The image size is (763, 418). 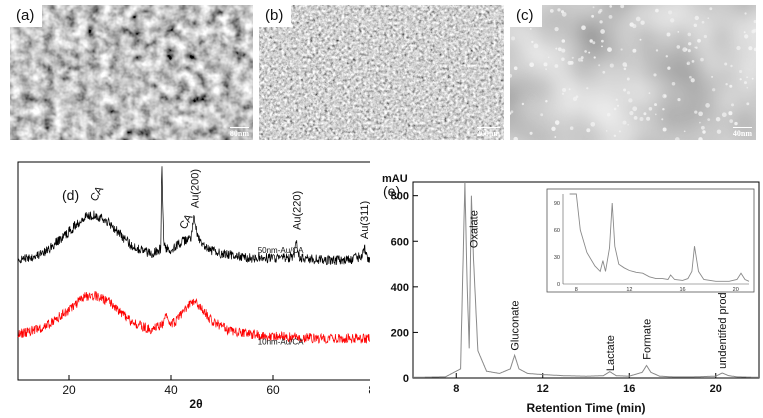 I want to click on xrd-x-tick-label: 80, so click(x=369, y=390).